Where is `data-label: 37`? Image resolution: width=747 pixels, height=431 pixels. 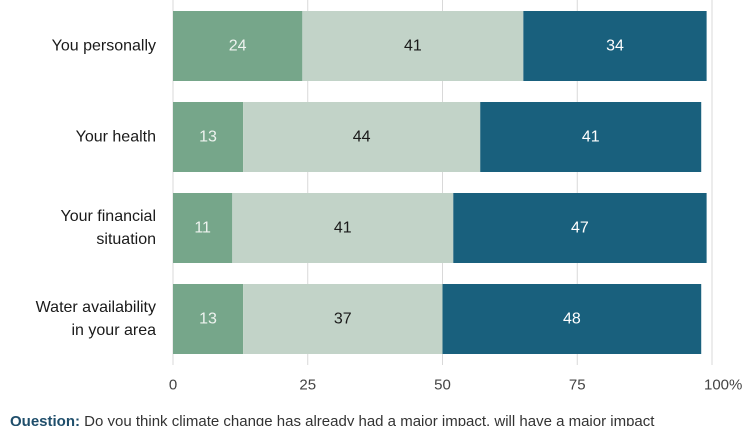
data-label: 37 is located at coordinates (343, 319).